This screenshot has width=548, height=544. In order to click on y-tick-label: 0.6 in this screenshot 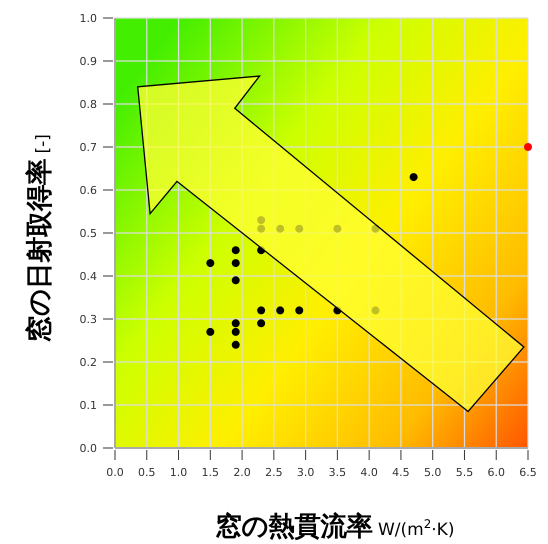, I will do `click(88, 190)`.